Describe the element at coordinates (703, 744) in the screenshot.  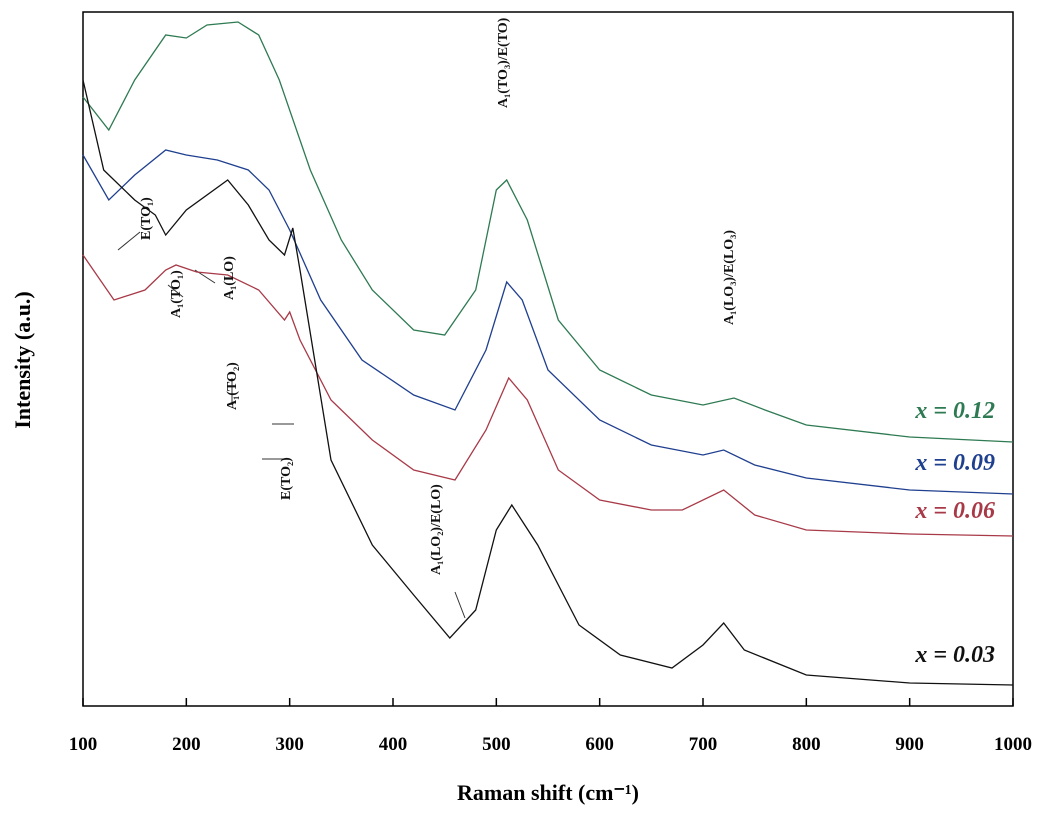
I see `x-tick-label: 700` at that location.